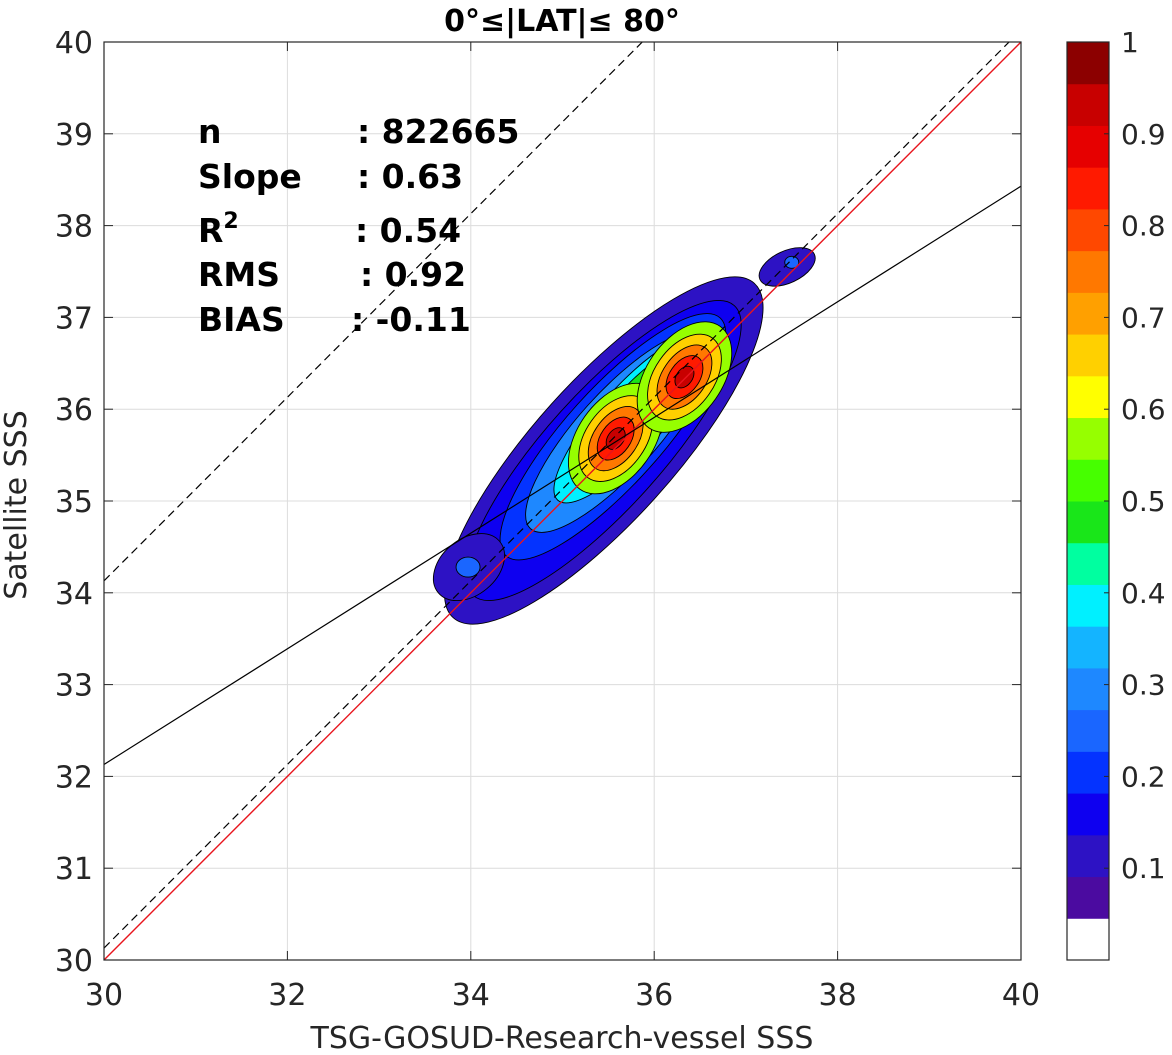 The height and width of the screenshot is (1055, 1172). I want to click on colorbar-tick-label: 0.3, so click(1143, 685).